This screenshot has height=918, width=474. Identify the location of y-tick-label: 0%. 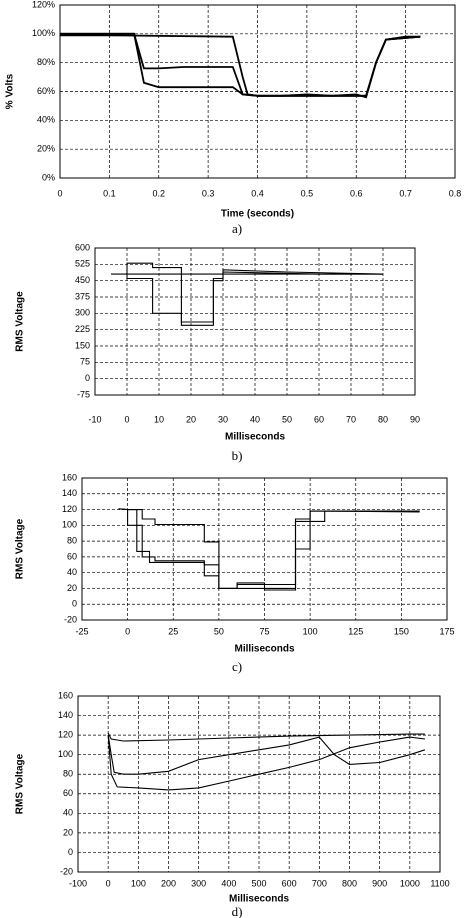
(48, 177).